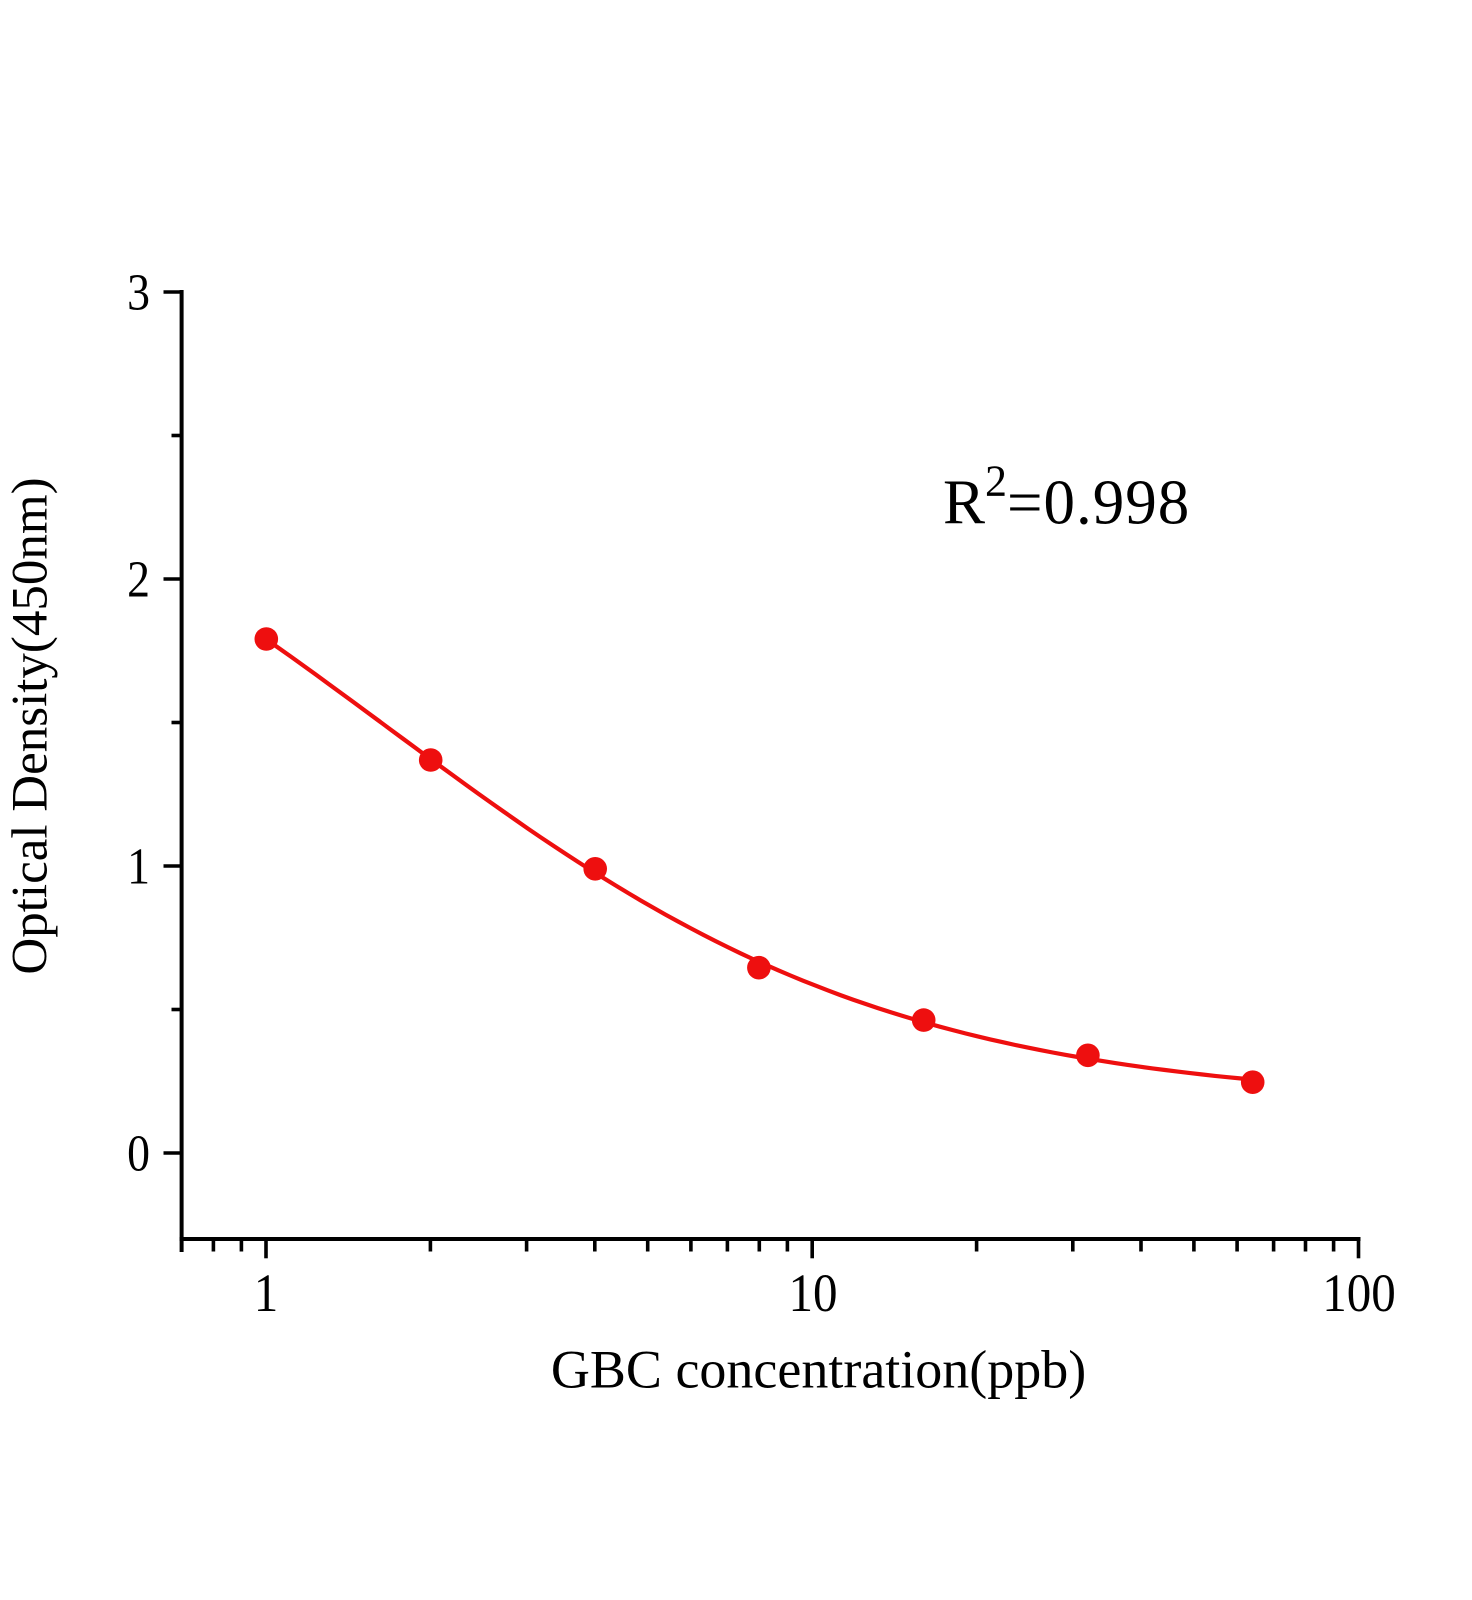 This screenshot has width=1472, height=1600. I want to click on svg-text: 3, so click(138, 292).